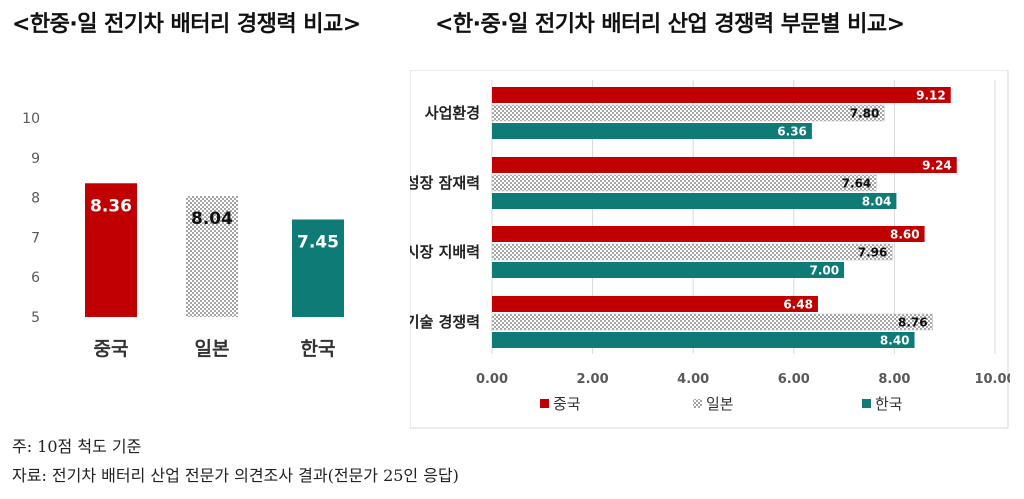 Image resolution: width=1024 pixels, height=499 pixels. Describe the element at coordinates (865, 114) in the screenshot. I see `bar-value-label: 7.80` at that location.